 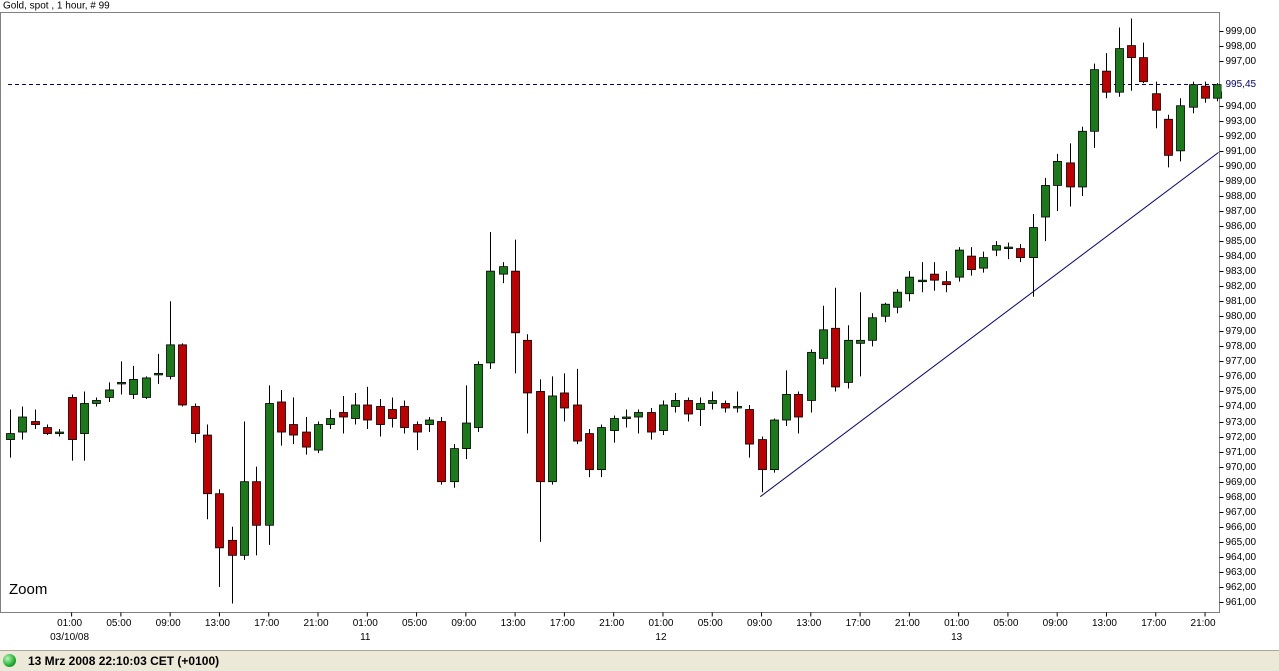 I want to click on y-tick-label: 982,00, so click(x=1241, y=286).